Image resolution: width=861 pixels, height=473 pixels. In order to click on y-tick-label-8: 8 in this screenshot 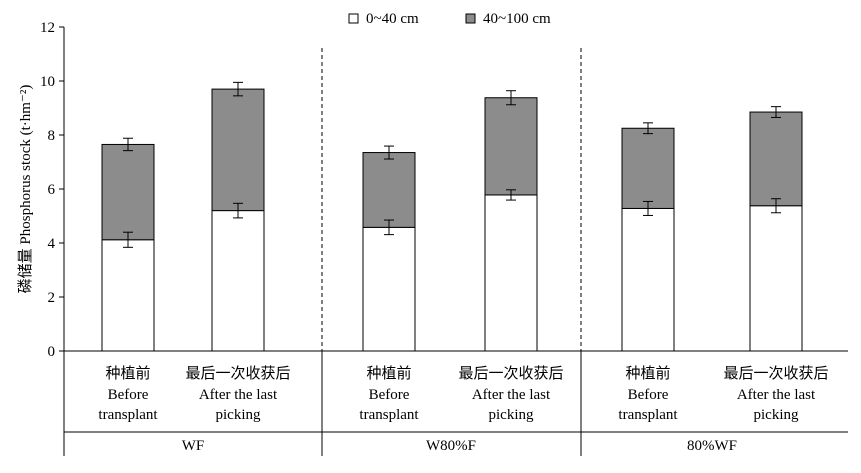, I will do `click(52, 136)`.